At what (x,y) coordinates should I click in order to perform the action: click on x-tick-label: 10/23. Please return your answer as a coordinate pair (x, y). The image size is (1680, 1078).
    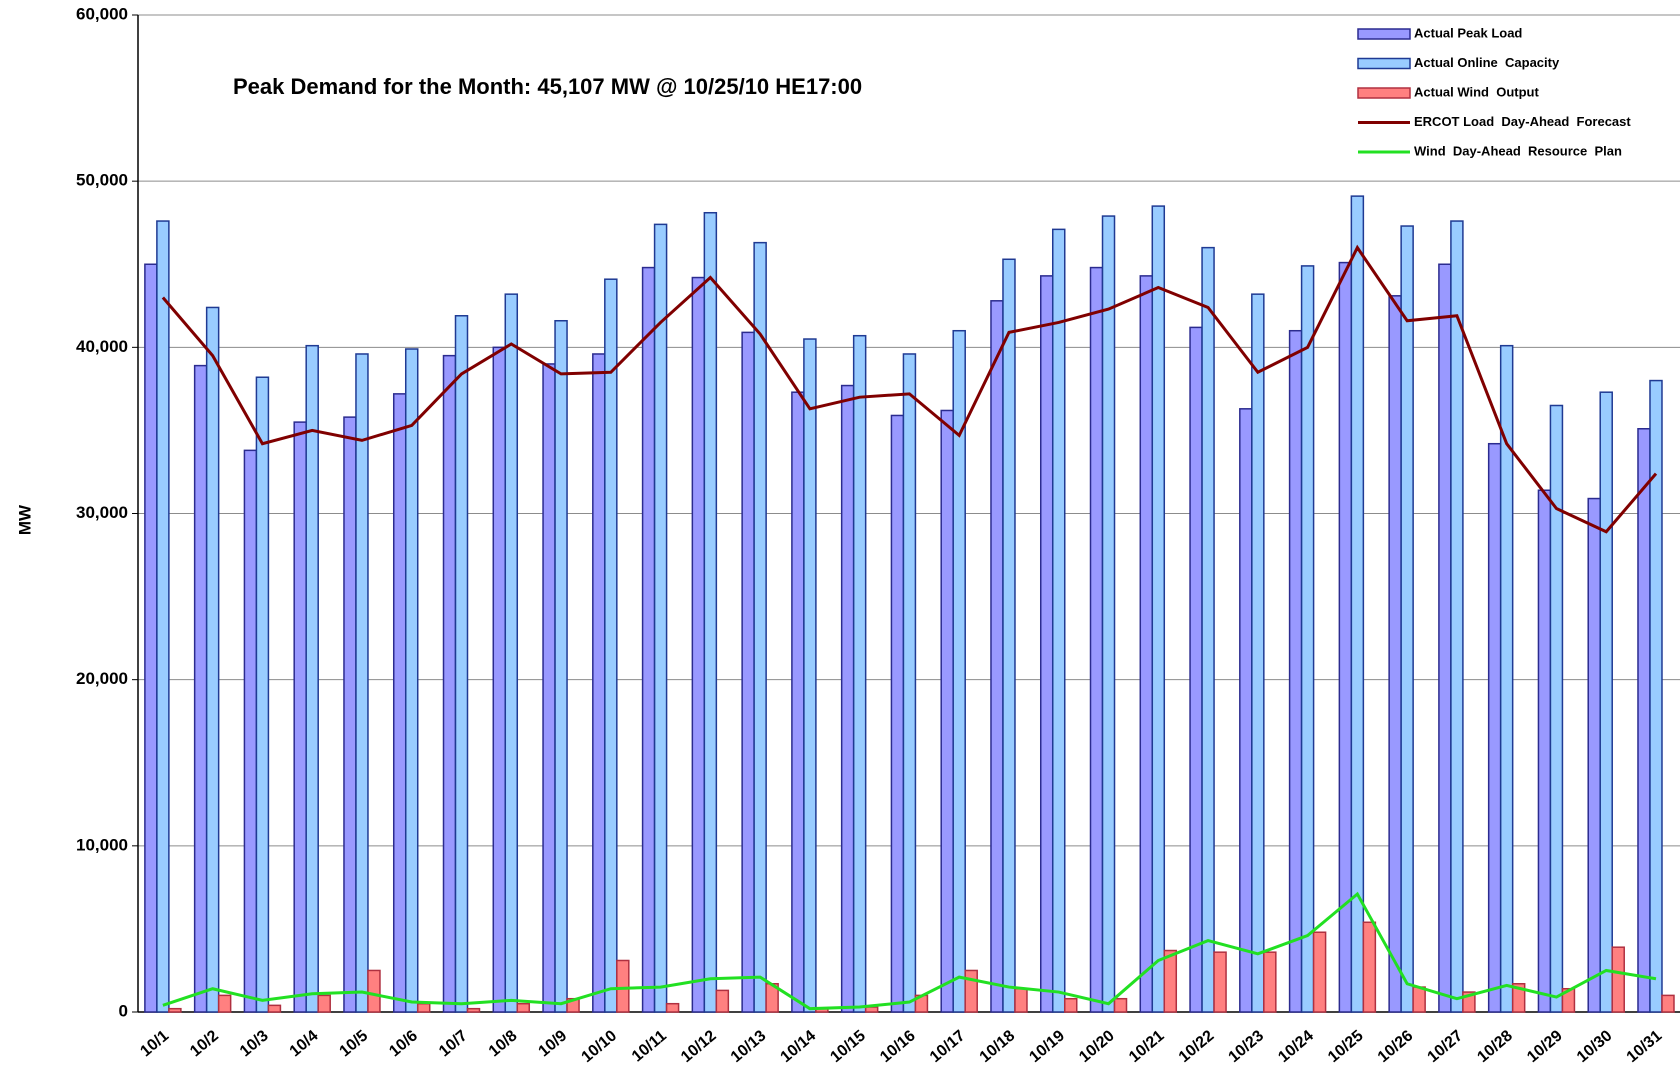
    Looking at the image, I should click on (1247, 1046).